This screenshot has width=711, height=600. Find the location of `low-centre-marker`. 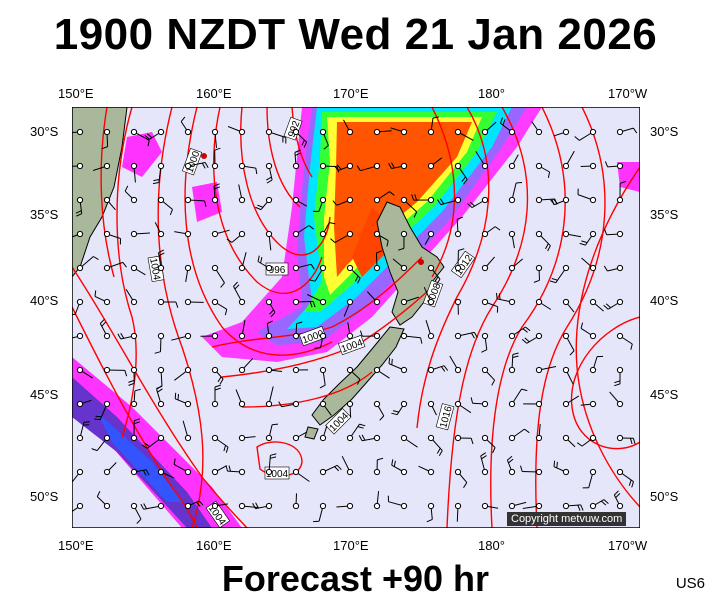

low-centre-marker is located at coordinates (204, 156).